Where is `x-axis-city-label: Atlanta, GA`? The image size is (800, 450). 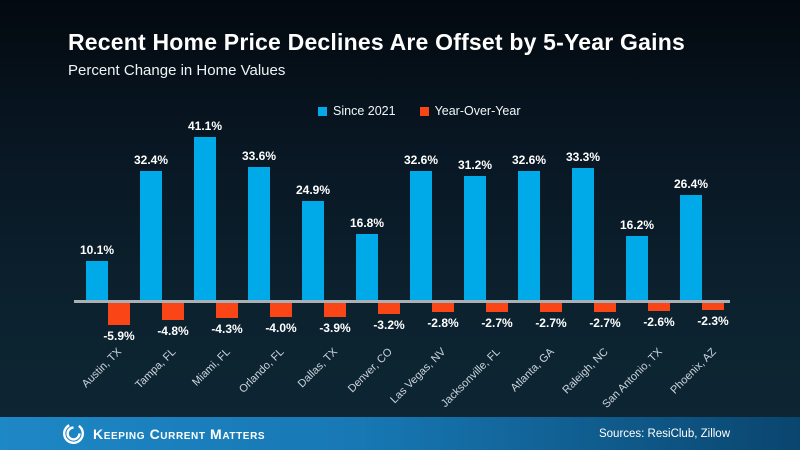 x-axis-city-label: Atlanta, GA is located at coordinates (532, 370).